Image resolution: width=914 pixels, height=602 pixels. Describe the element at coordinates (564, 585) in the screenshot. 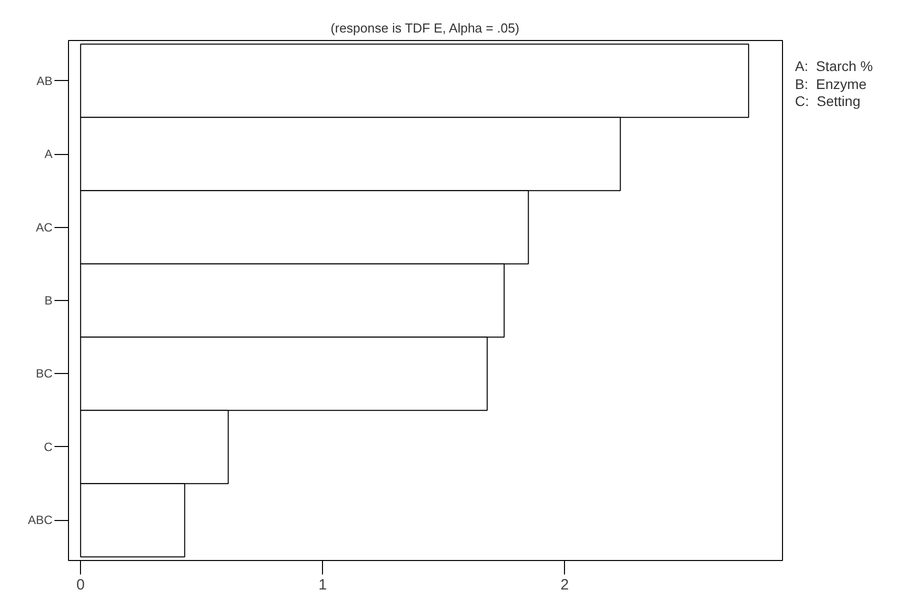

I see `x-tick-label: 2` at that location.